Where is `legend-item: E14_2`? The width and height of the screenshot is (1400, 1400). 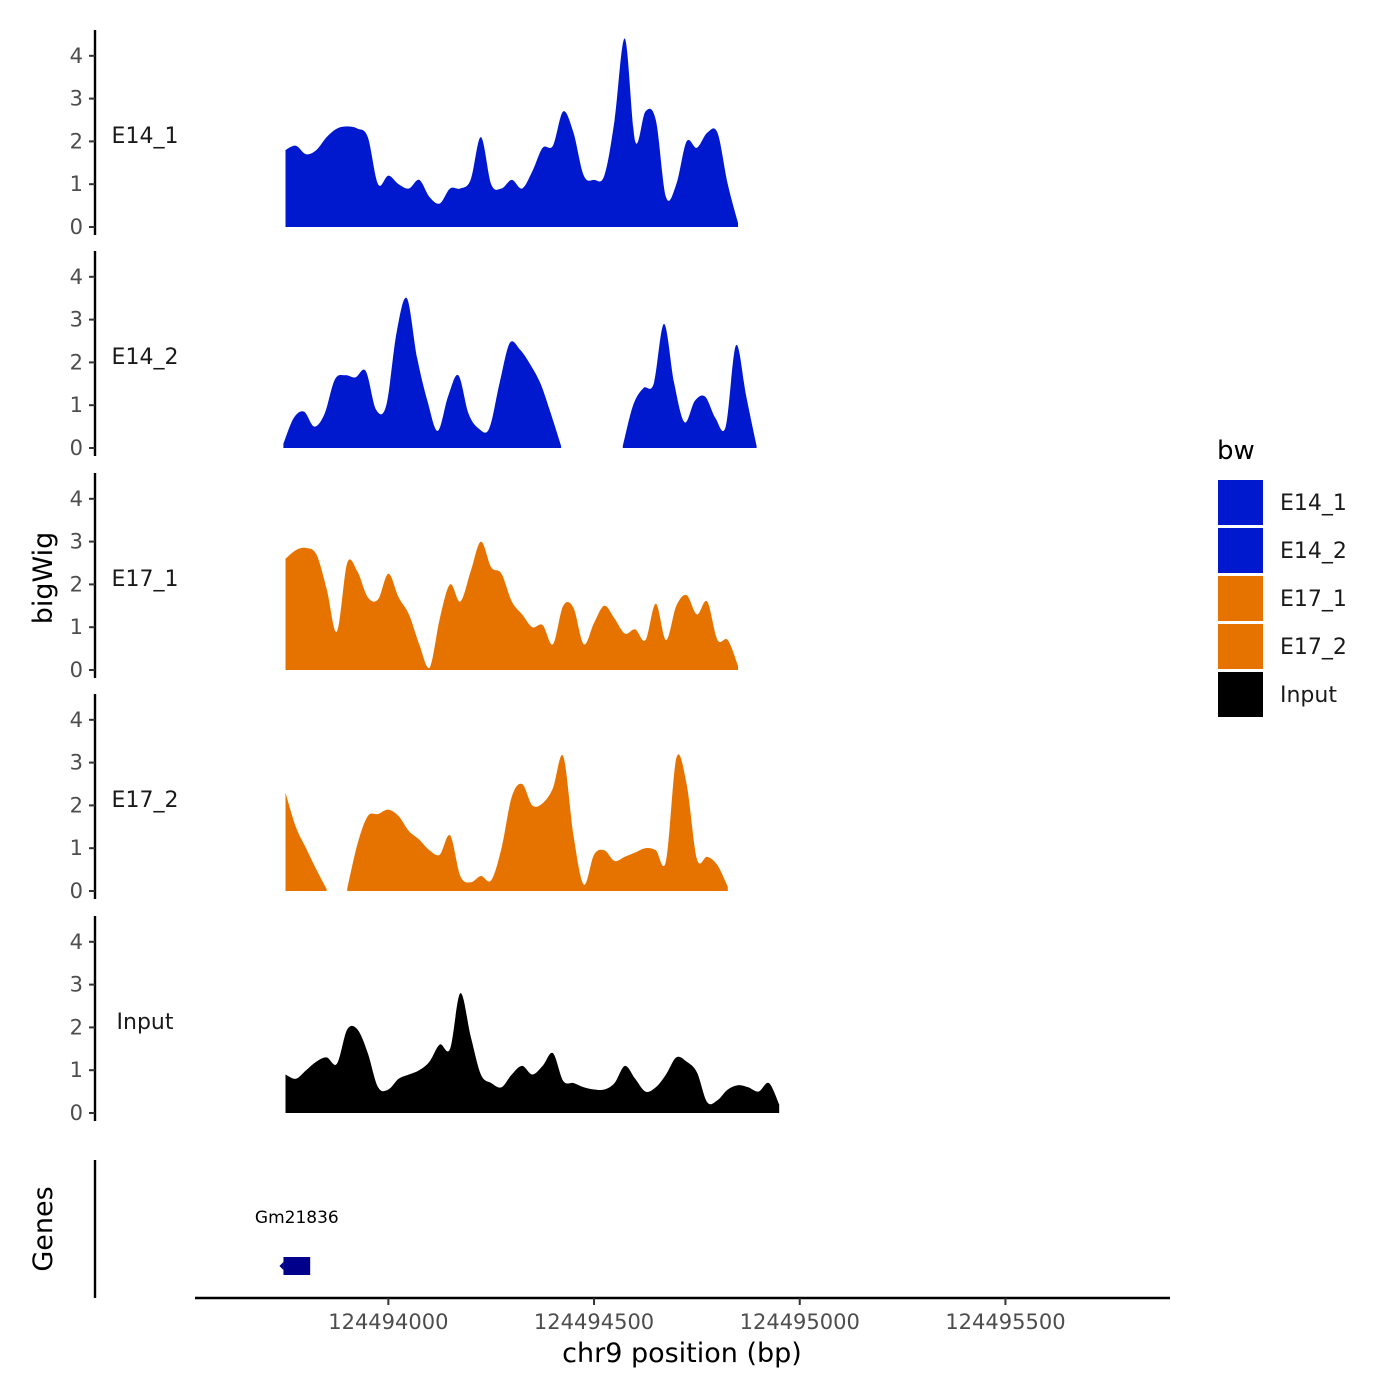
legend-item: E14_2 is located at coordinates (1282, 550).